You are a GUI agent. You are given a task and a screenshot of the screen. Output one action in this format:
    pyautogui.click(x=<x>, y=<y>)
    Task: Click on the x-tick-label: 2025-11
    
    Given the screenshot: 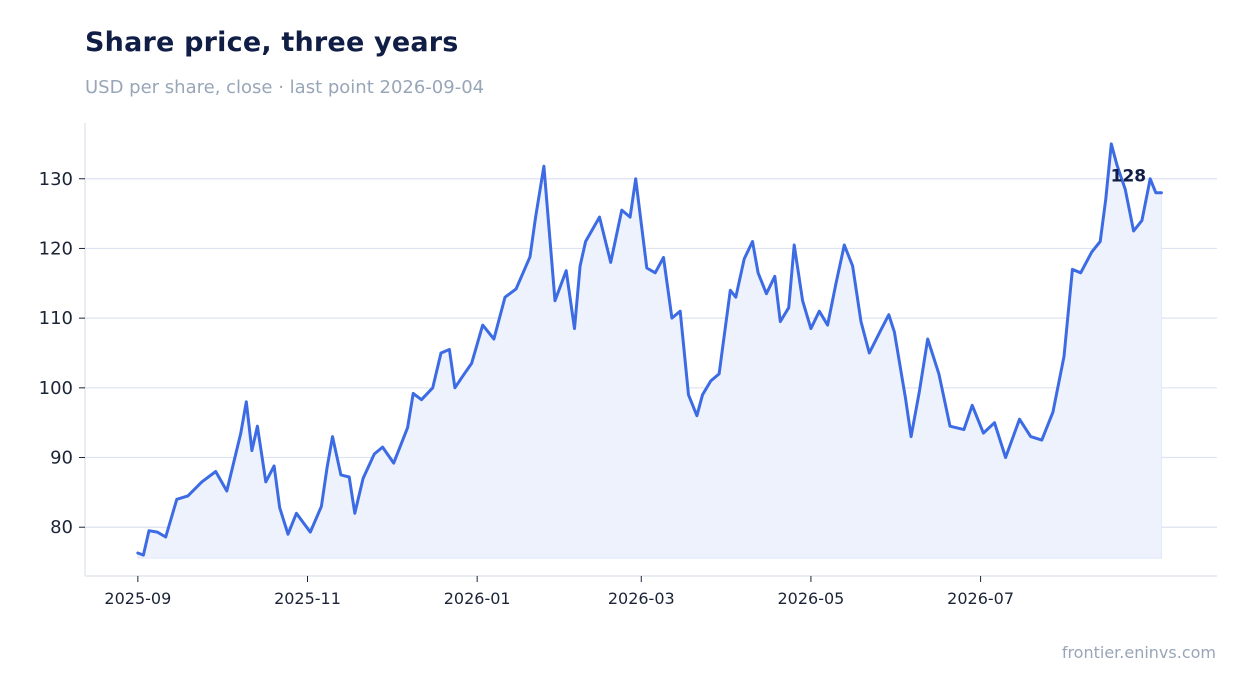 What is the action you would take?
    pyautogui.click(x=307, y=598)
    